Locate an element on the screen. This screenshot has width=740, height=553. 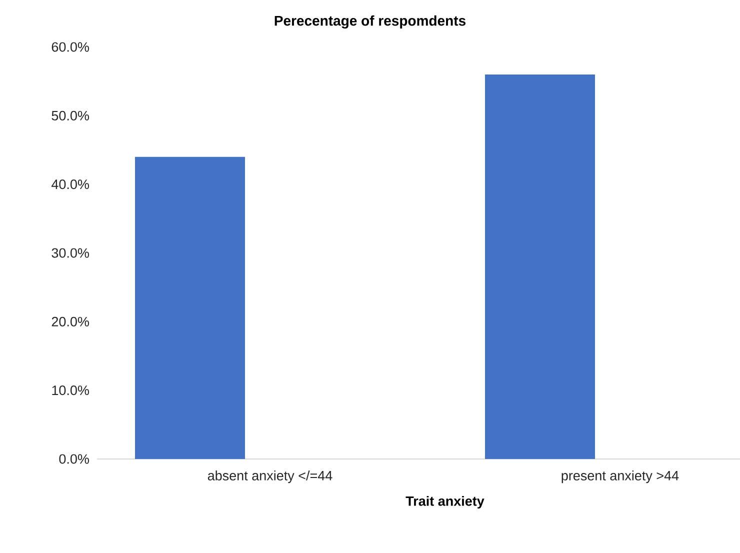
y-tick-label: 50.0% is located at coordinates (70, 115).